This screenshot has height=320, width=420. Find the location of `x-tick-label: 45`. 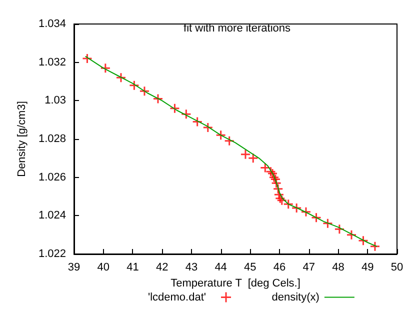

x-tick-label: 45 is located at coordinates (250, 268).